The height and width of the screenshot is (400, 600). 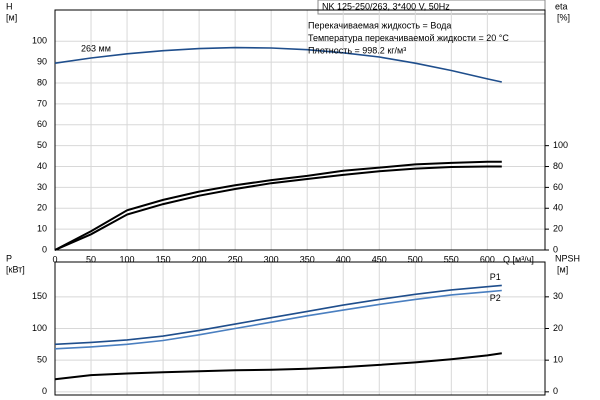 I want to click on y-tick-label: 10, so click(x=42, y=229).